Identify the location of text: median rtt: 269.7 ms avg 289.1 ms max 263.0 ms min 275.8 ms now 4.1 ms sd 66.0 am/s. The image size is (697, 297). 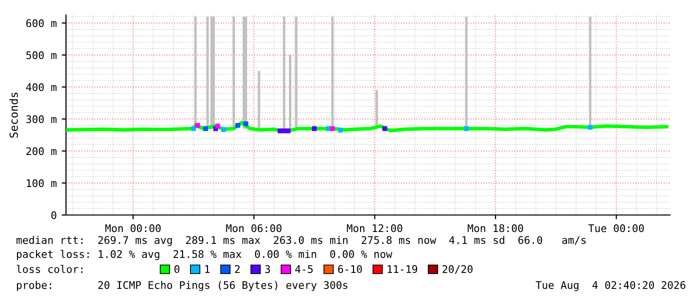
(301, 241).